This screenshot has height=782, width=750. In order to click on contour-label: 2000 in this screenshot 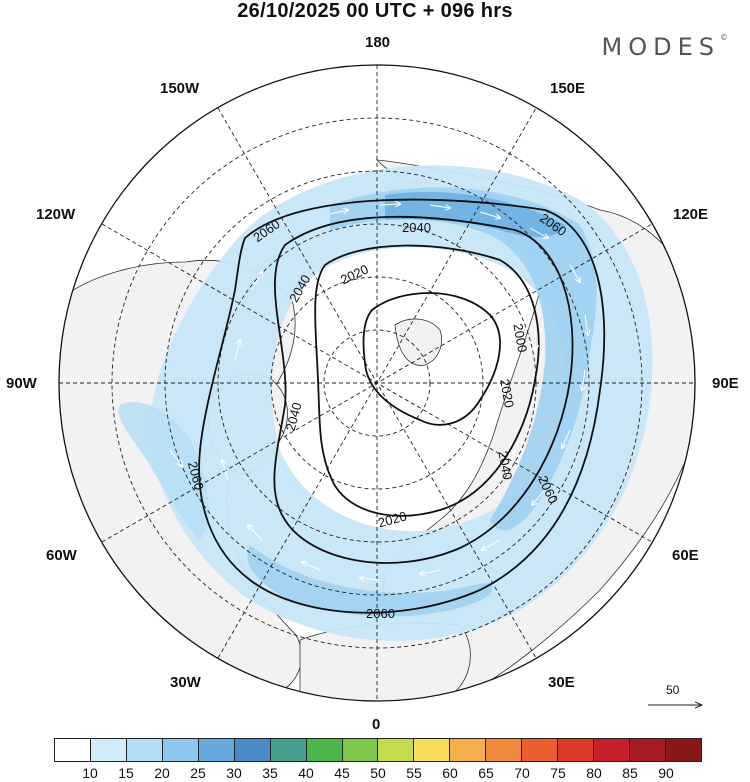, I will do `click(520, 337)`.